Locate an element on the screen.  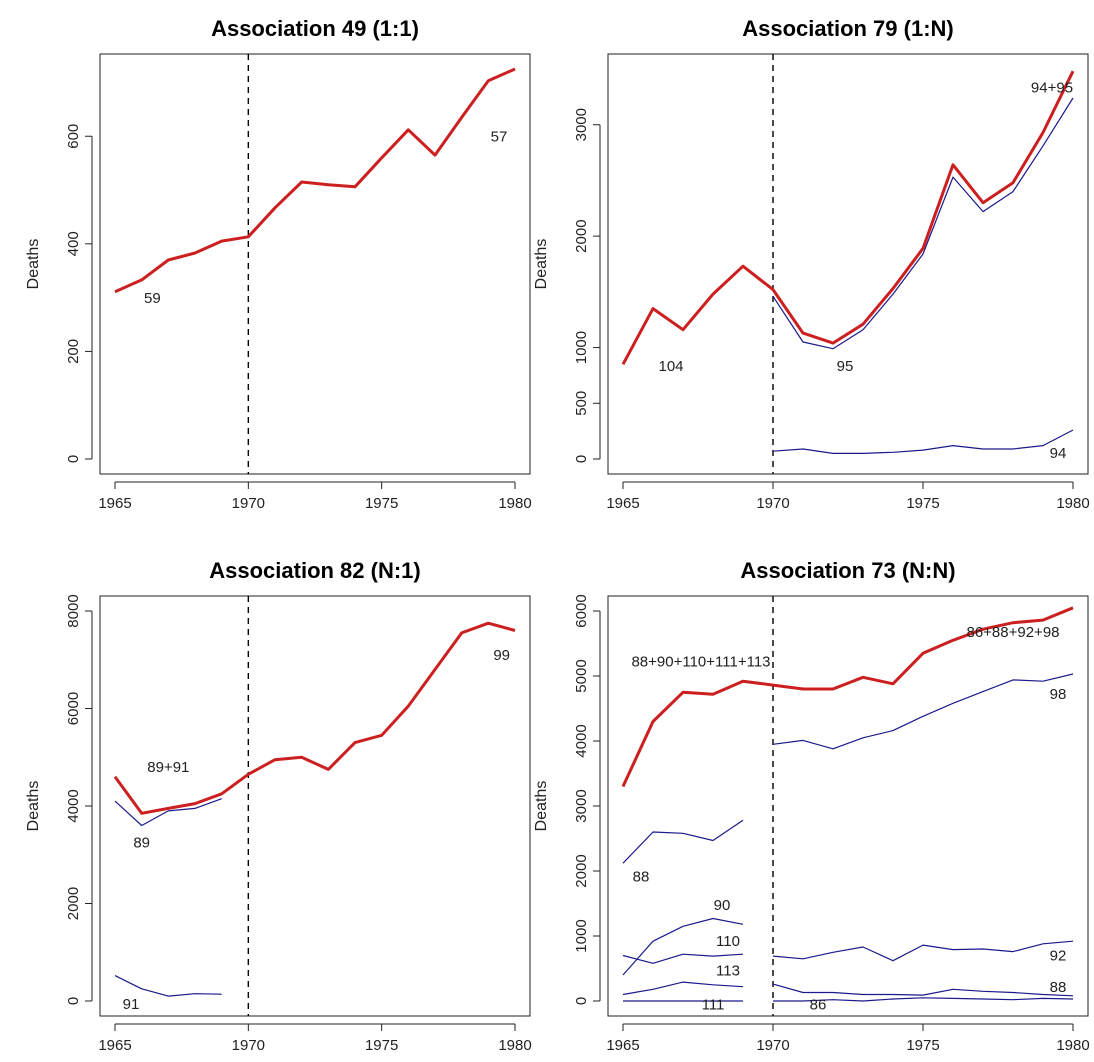
chart-title: Association 49 (1:1) is located at coordinates (315, 28).